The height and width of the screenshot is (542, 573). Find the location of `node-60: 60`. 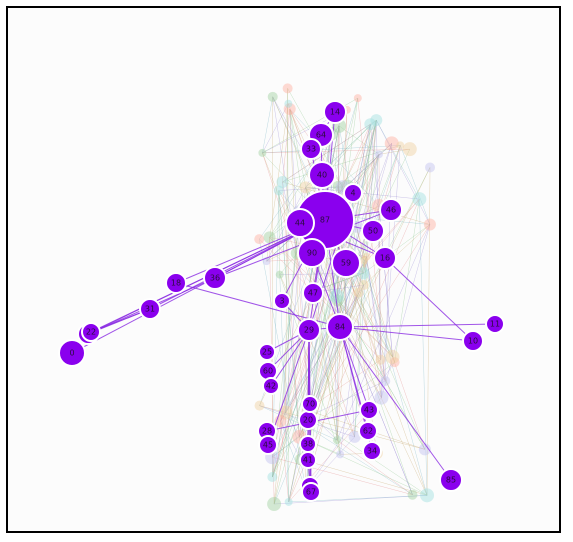

node-60: 60 is located at coordinates (268, 371).